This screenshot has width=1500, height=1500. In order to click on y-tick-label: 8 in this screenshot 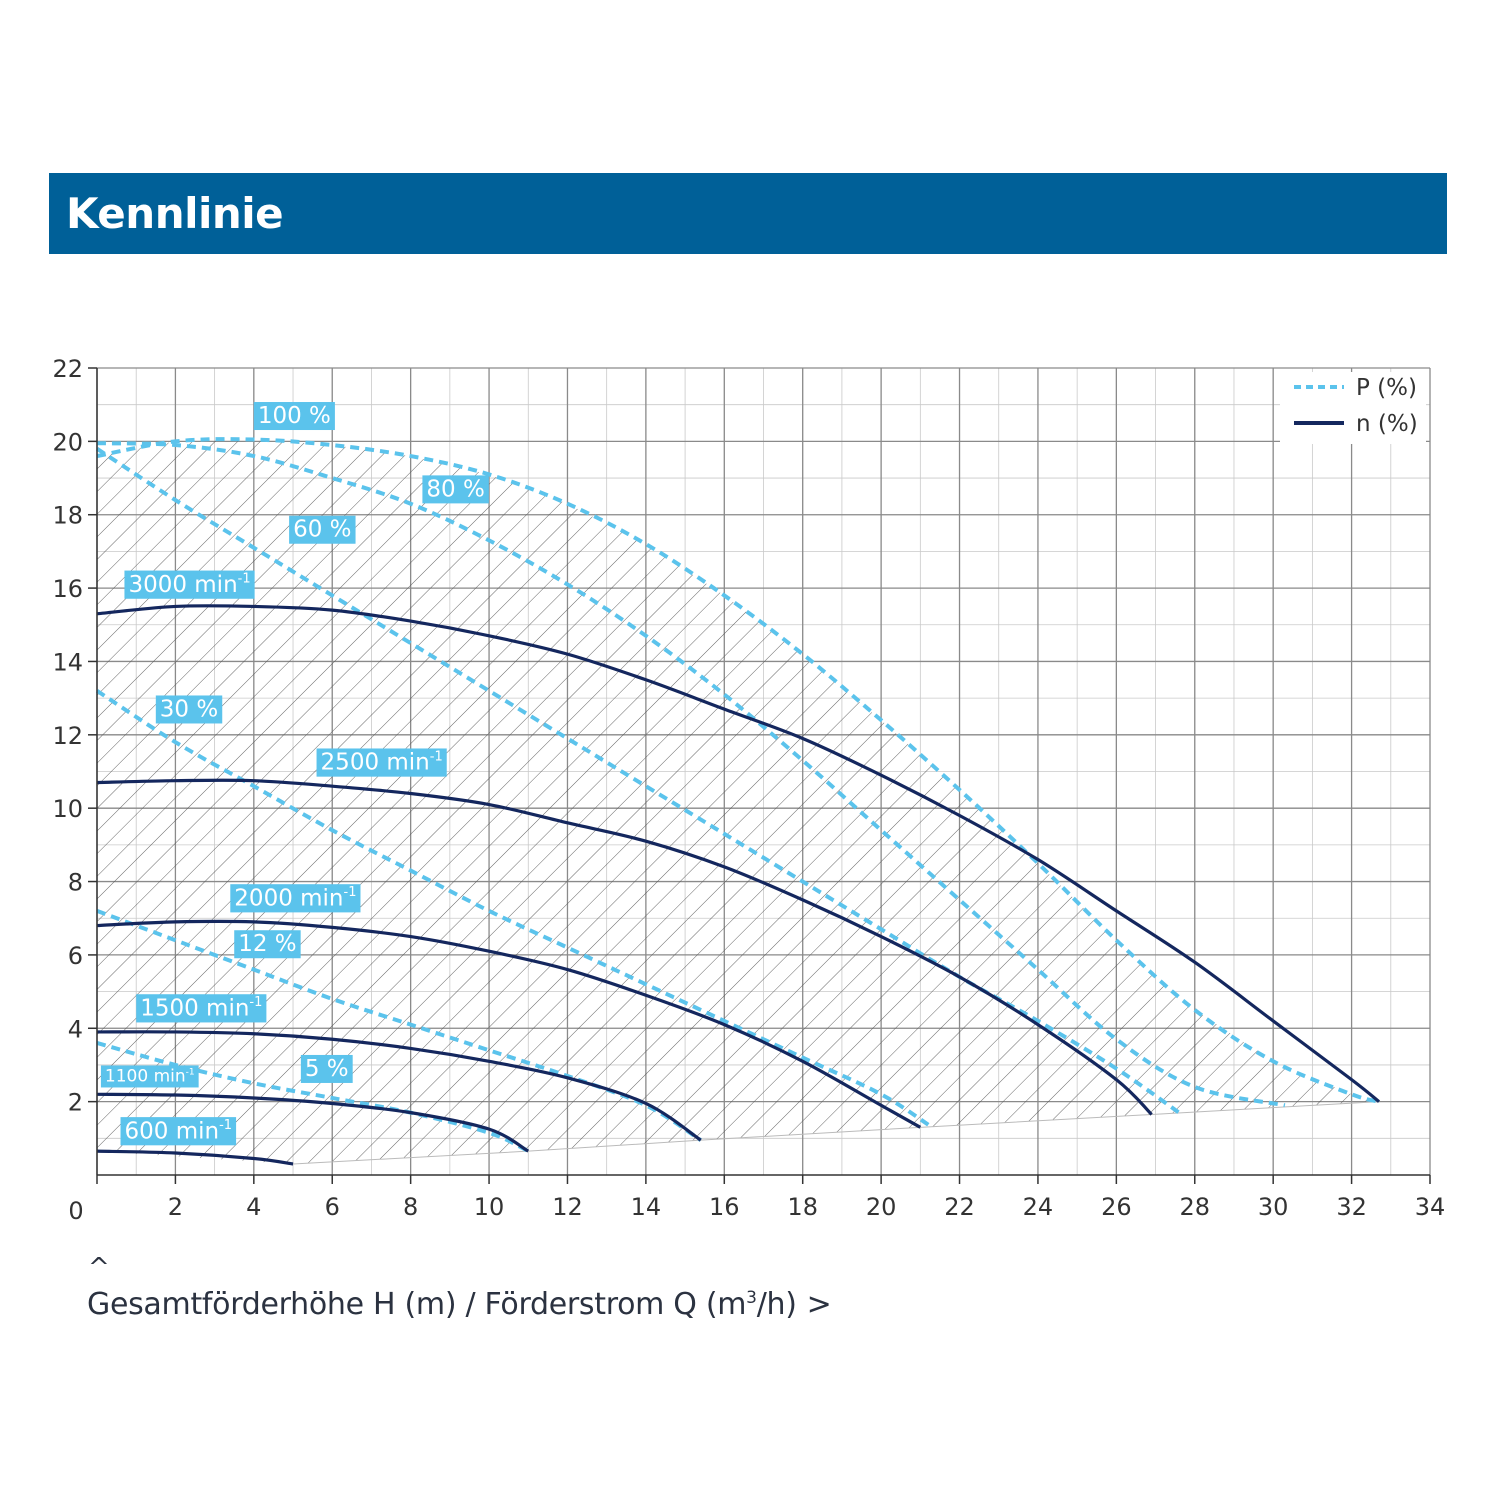, I will do `click(75, 883)`.